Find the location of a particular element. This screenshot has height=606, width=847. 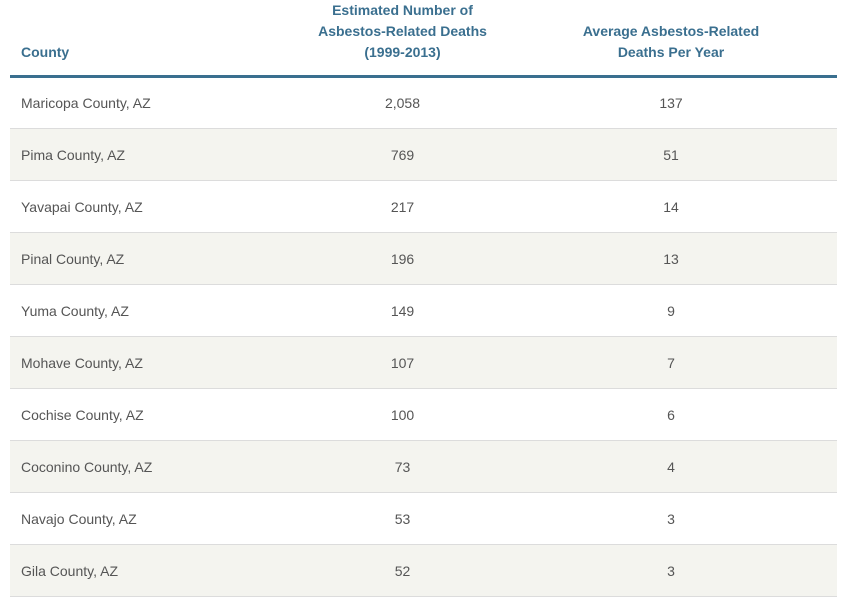

cell-county: Navajo County, AZ is located at coordinates (155, 518).